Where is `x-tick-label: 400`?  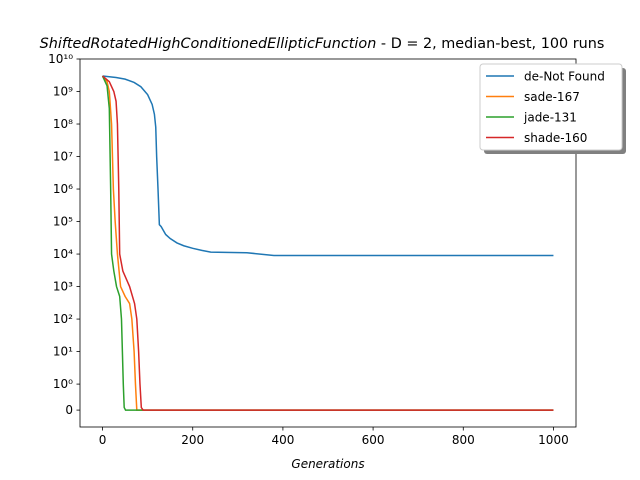 x-tick-label: 400 is located at coordinates (282, 440).